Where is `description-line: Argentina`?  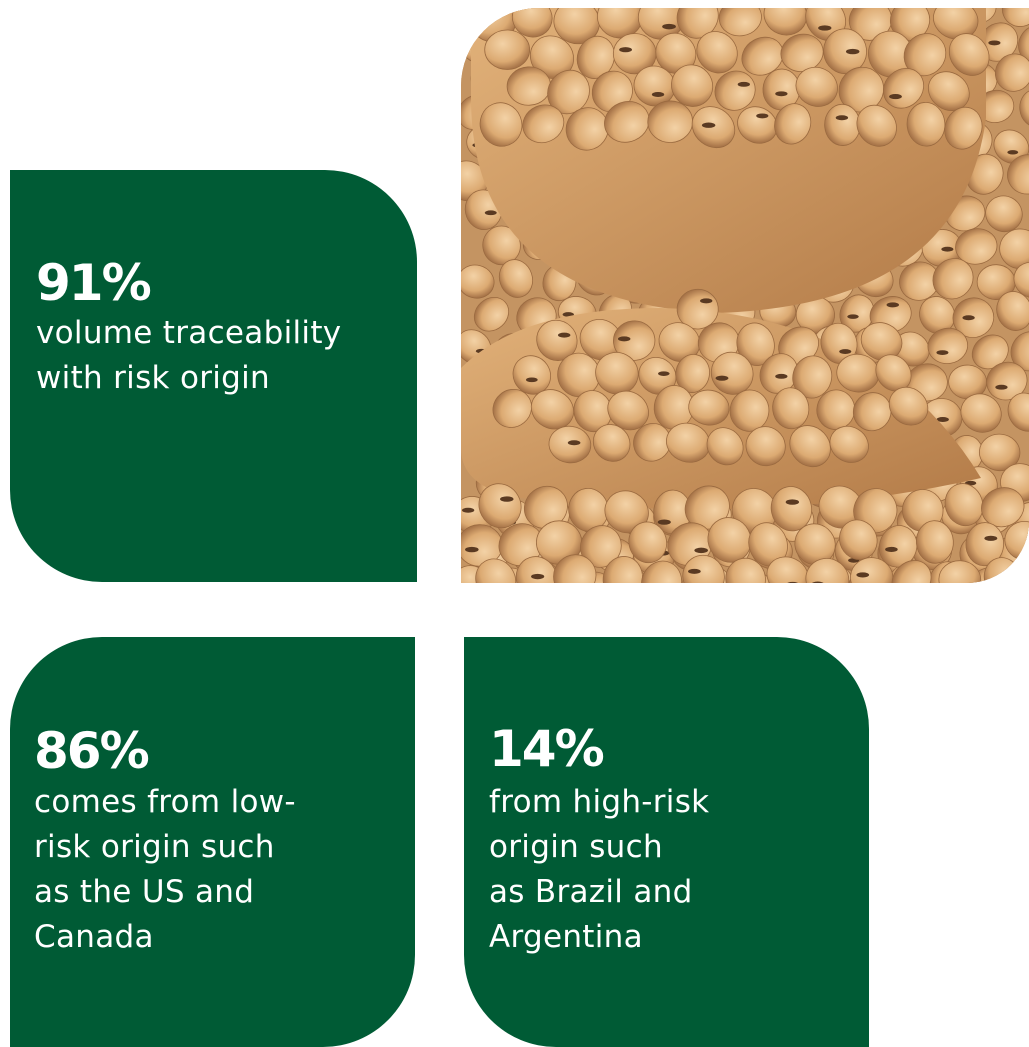 description-line: Argentina is located at coordinates (566, 937).